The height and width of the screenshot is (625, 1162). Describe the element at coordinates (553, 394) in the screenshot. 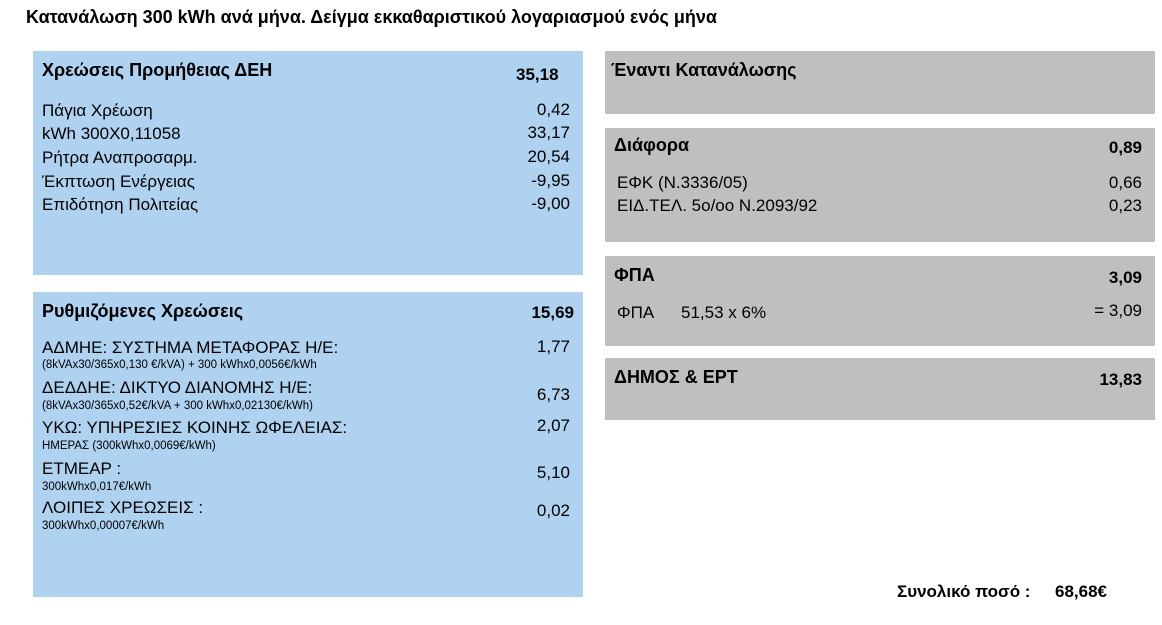

I see `regulated-item-value: 6,73` at that location.